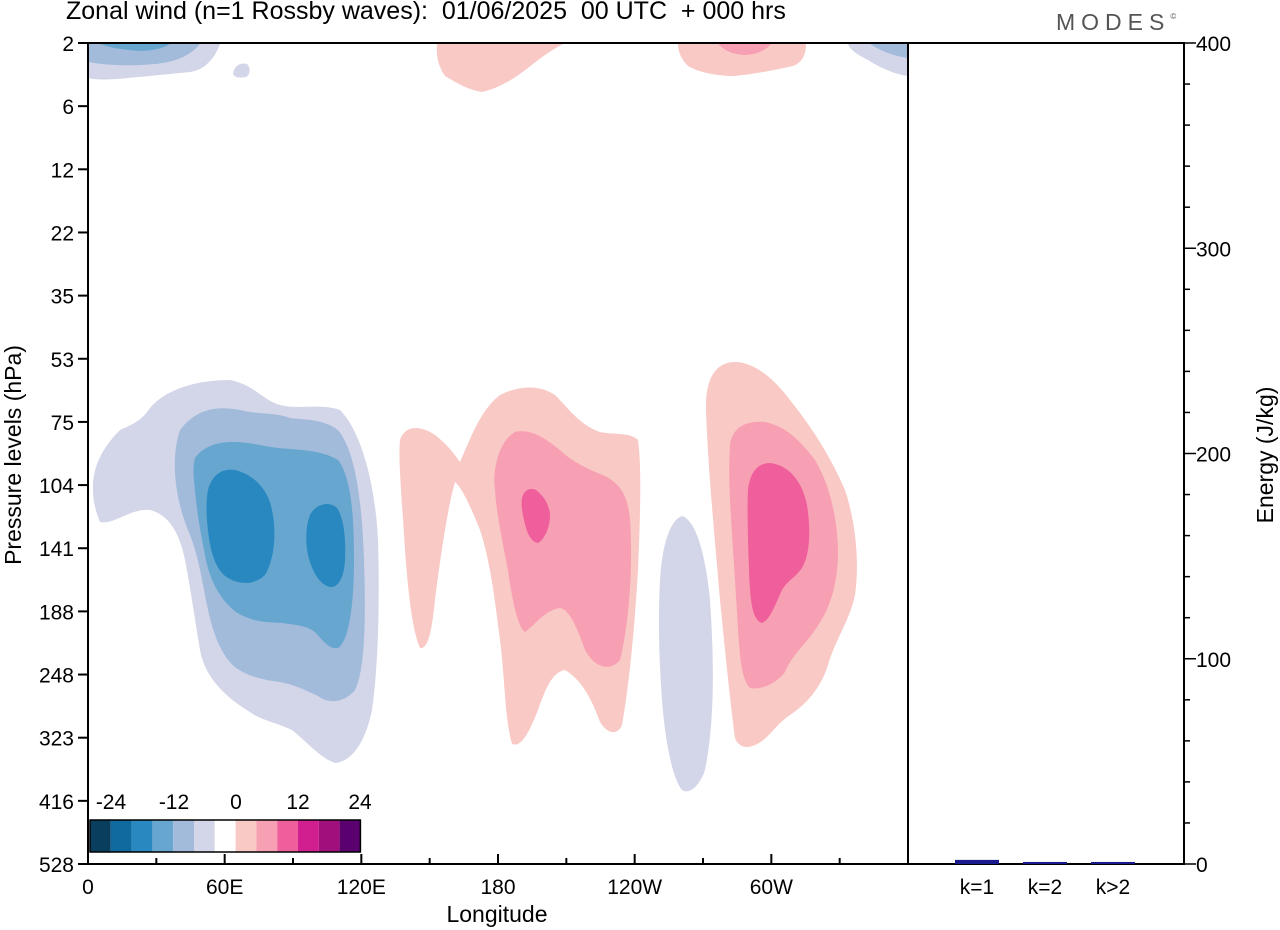 The image size is (1280, 930). Describe the element at coordinates (56, 865) in the screenshot. I see `y-tick-label: 528` at that location.